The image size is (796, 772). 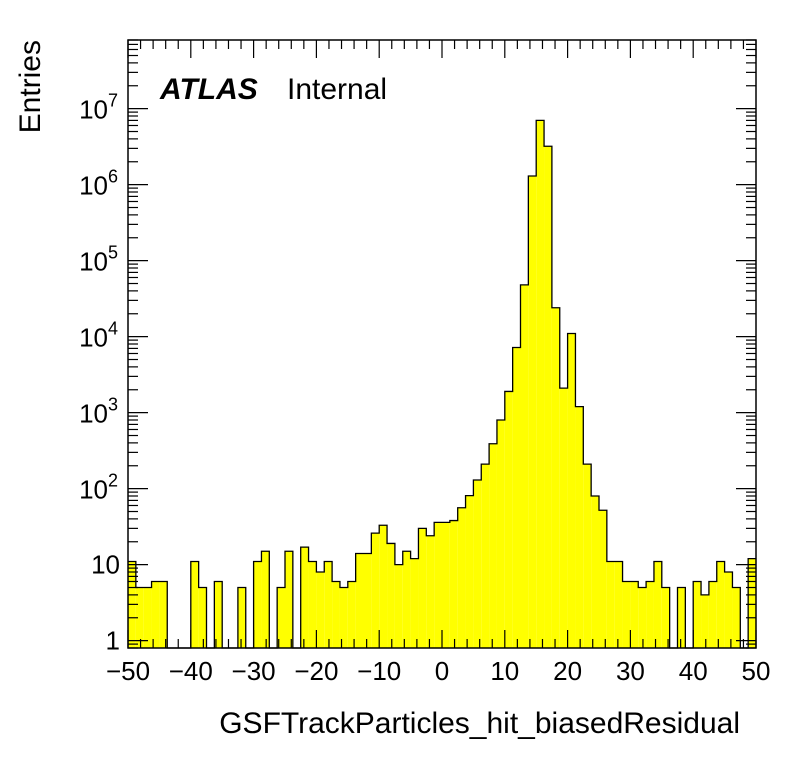 I want to click on y-tick-label: 10⁶, so click(x=98, y=184).